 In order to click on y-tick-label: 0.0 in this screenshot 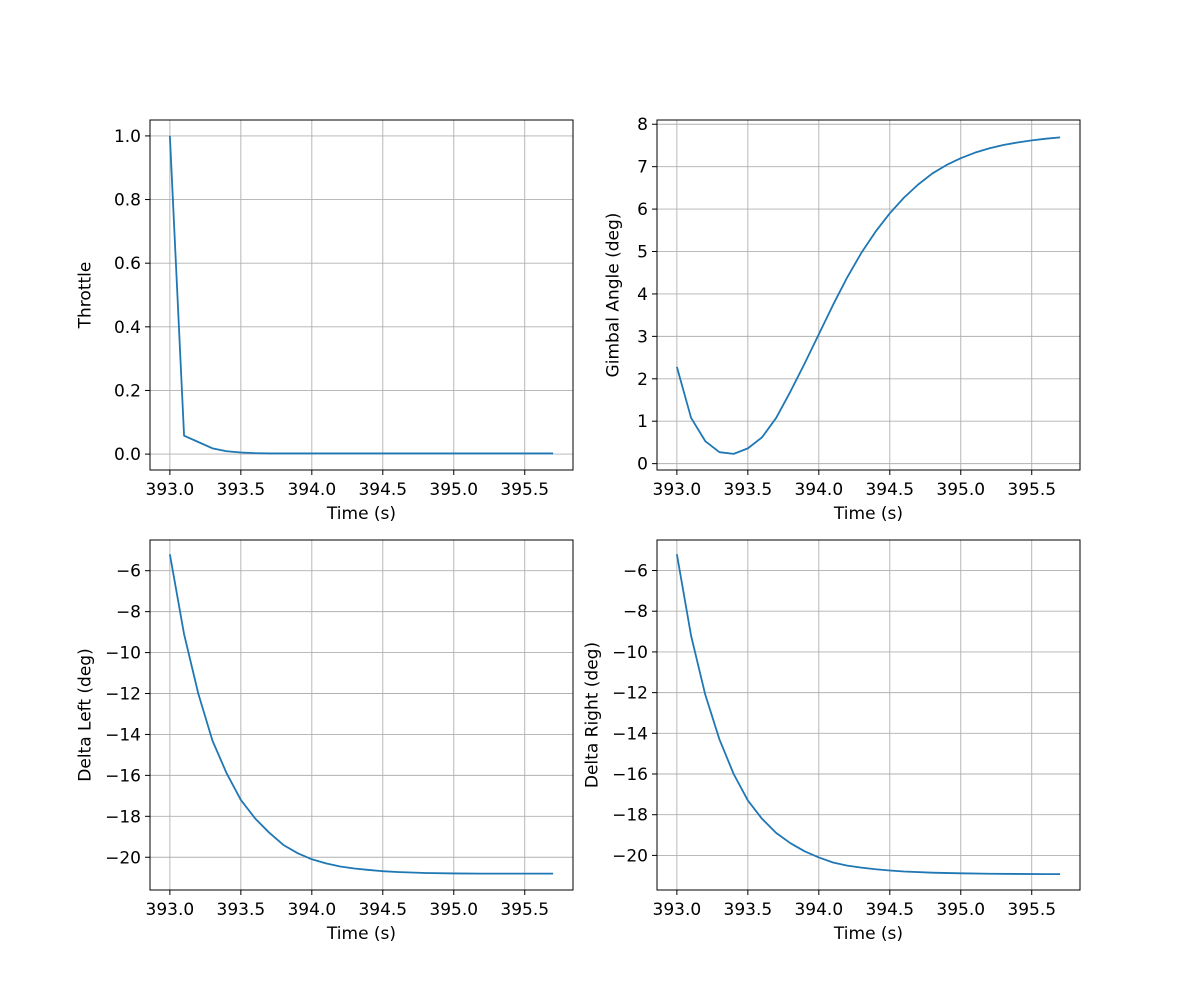, I will do `click(127, 455)`.